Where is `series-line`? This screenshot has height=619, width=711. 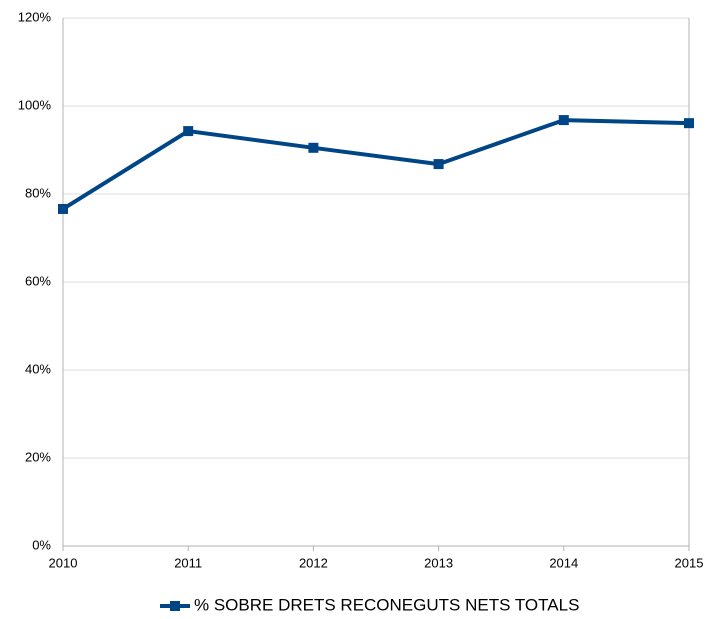 series-line is located at coordinates (375, 164).